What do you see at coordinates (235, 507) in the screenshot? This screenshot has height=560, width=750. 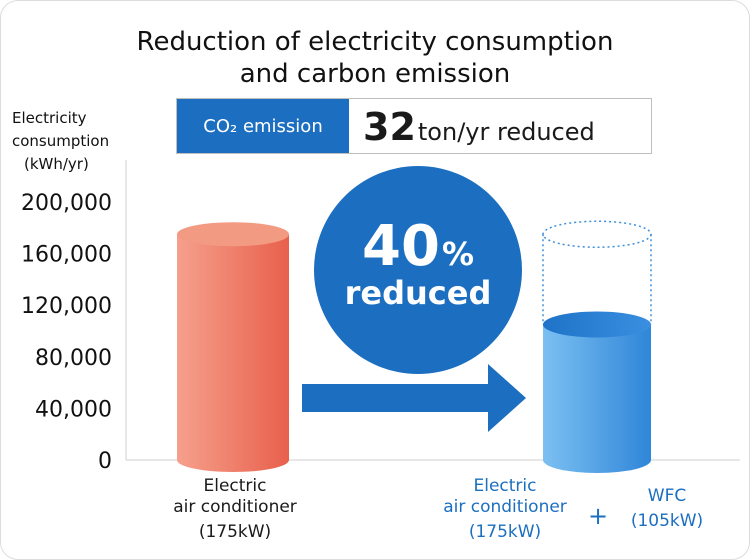 I see `category-before-line-2: air conditioner` at bounding box center [235, 507].